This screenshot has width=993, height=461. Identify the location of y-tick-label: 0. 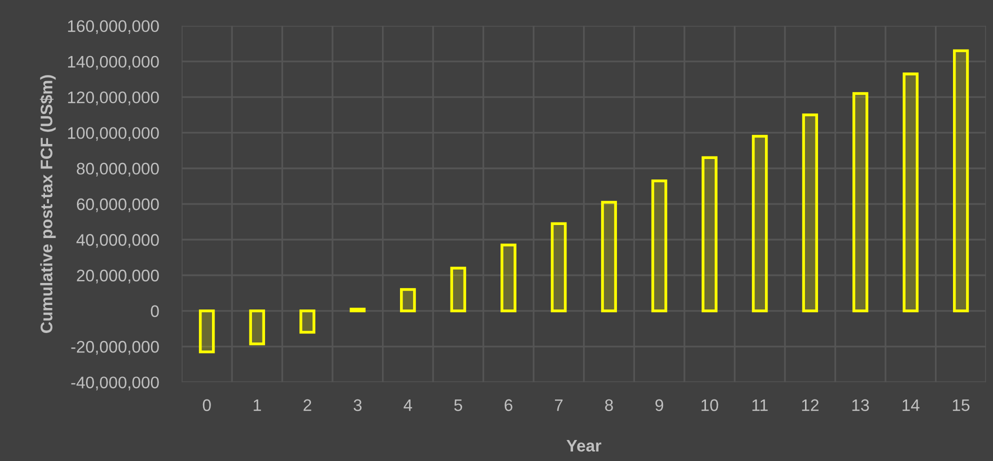
(154, 311).